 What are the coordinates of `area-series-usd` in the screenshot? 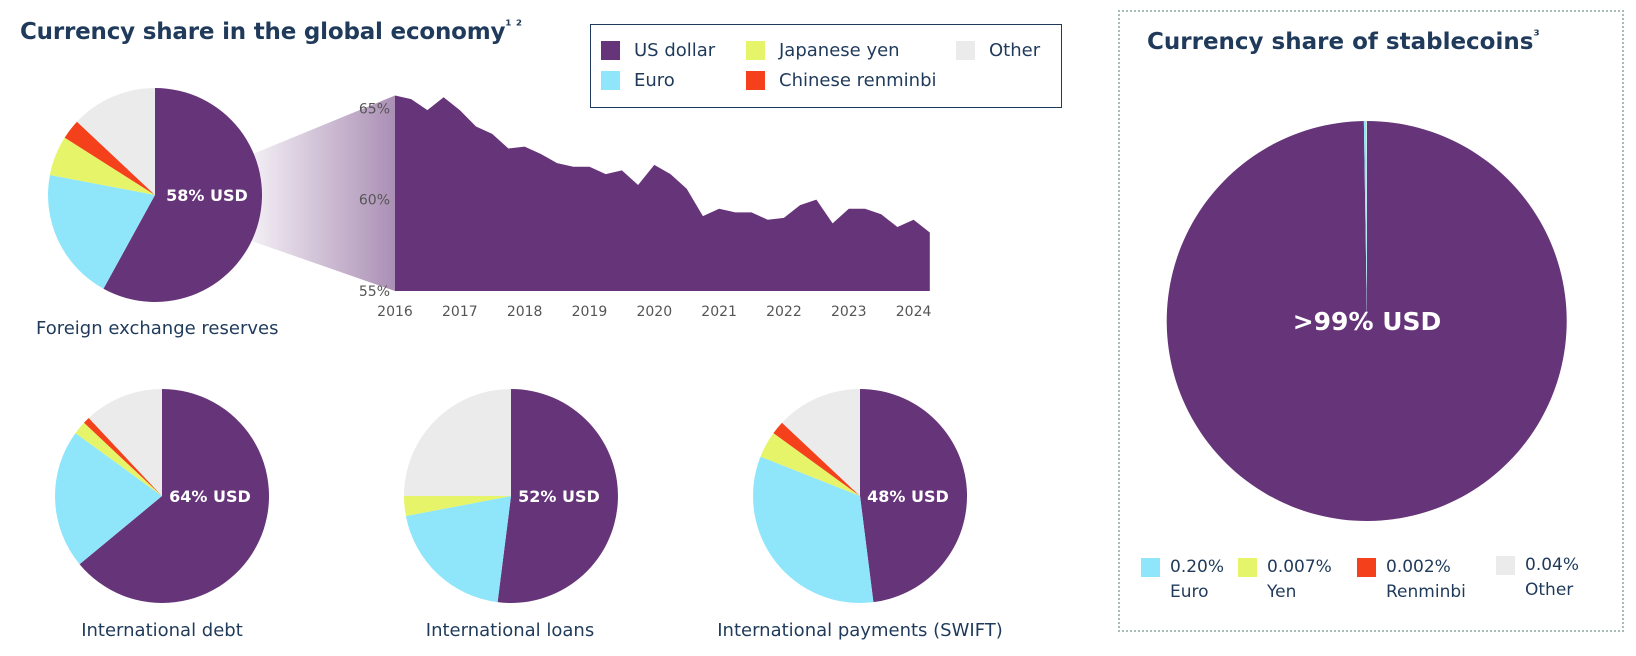 It's located at (662, 193).